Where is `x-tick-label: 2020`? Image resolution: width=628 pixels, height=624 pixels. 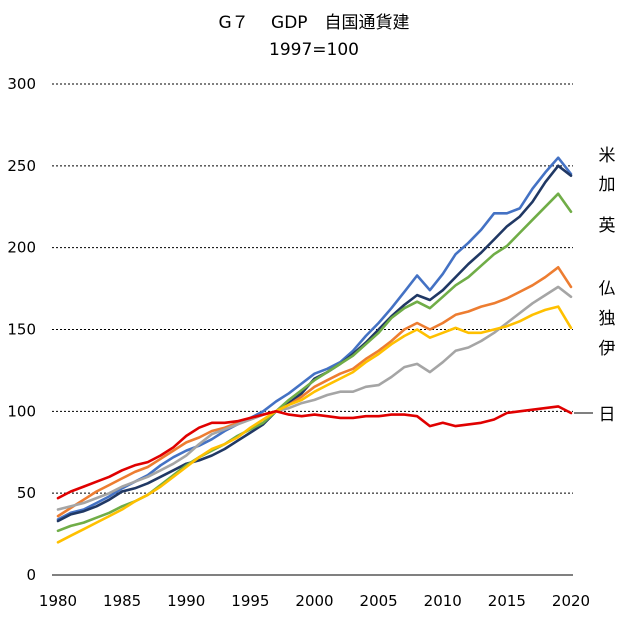
x-tick-label: 2020 is located at coordinates (571, 601).